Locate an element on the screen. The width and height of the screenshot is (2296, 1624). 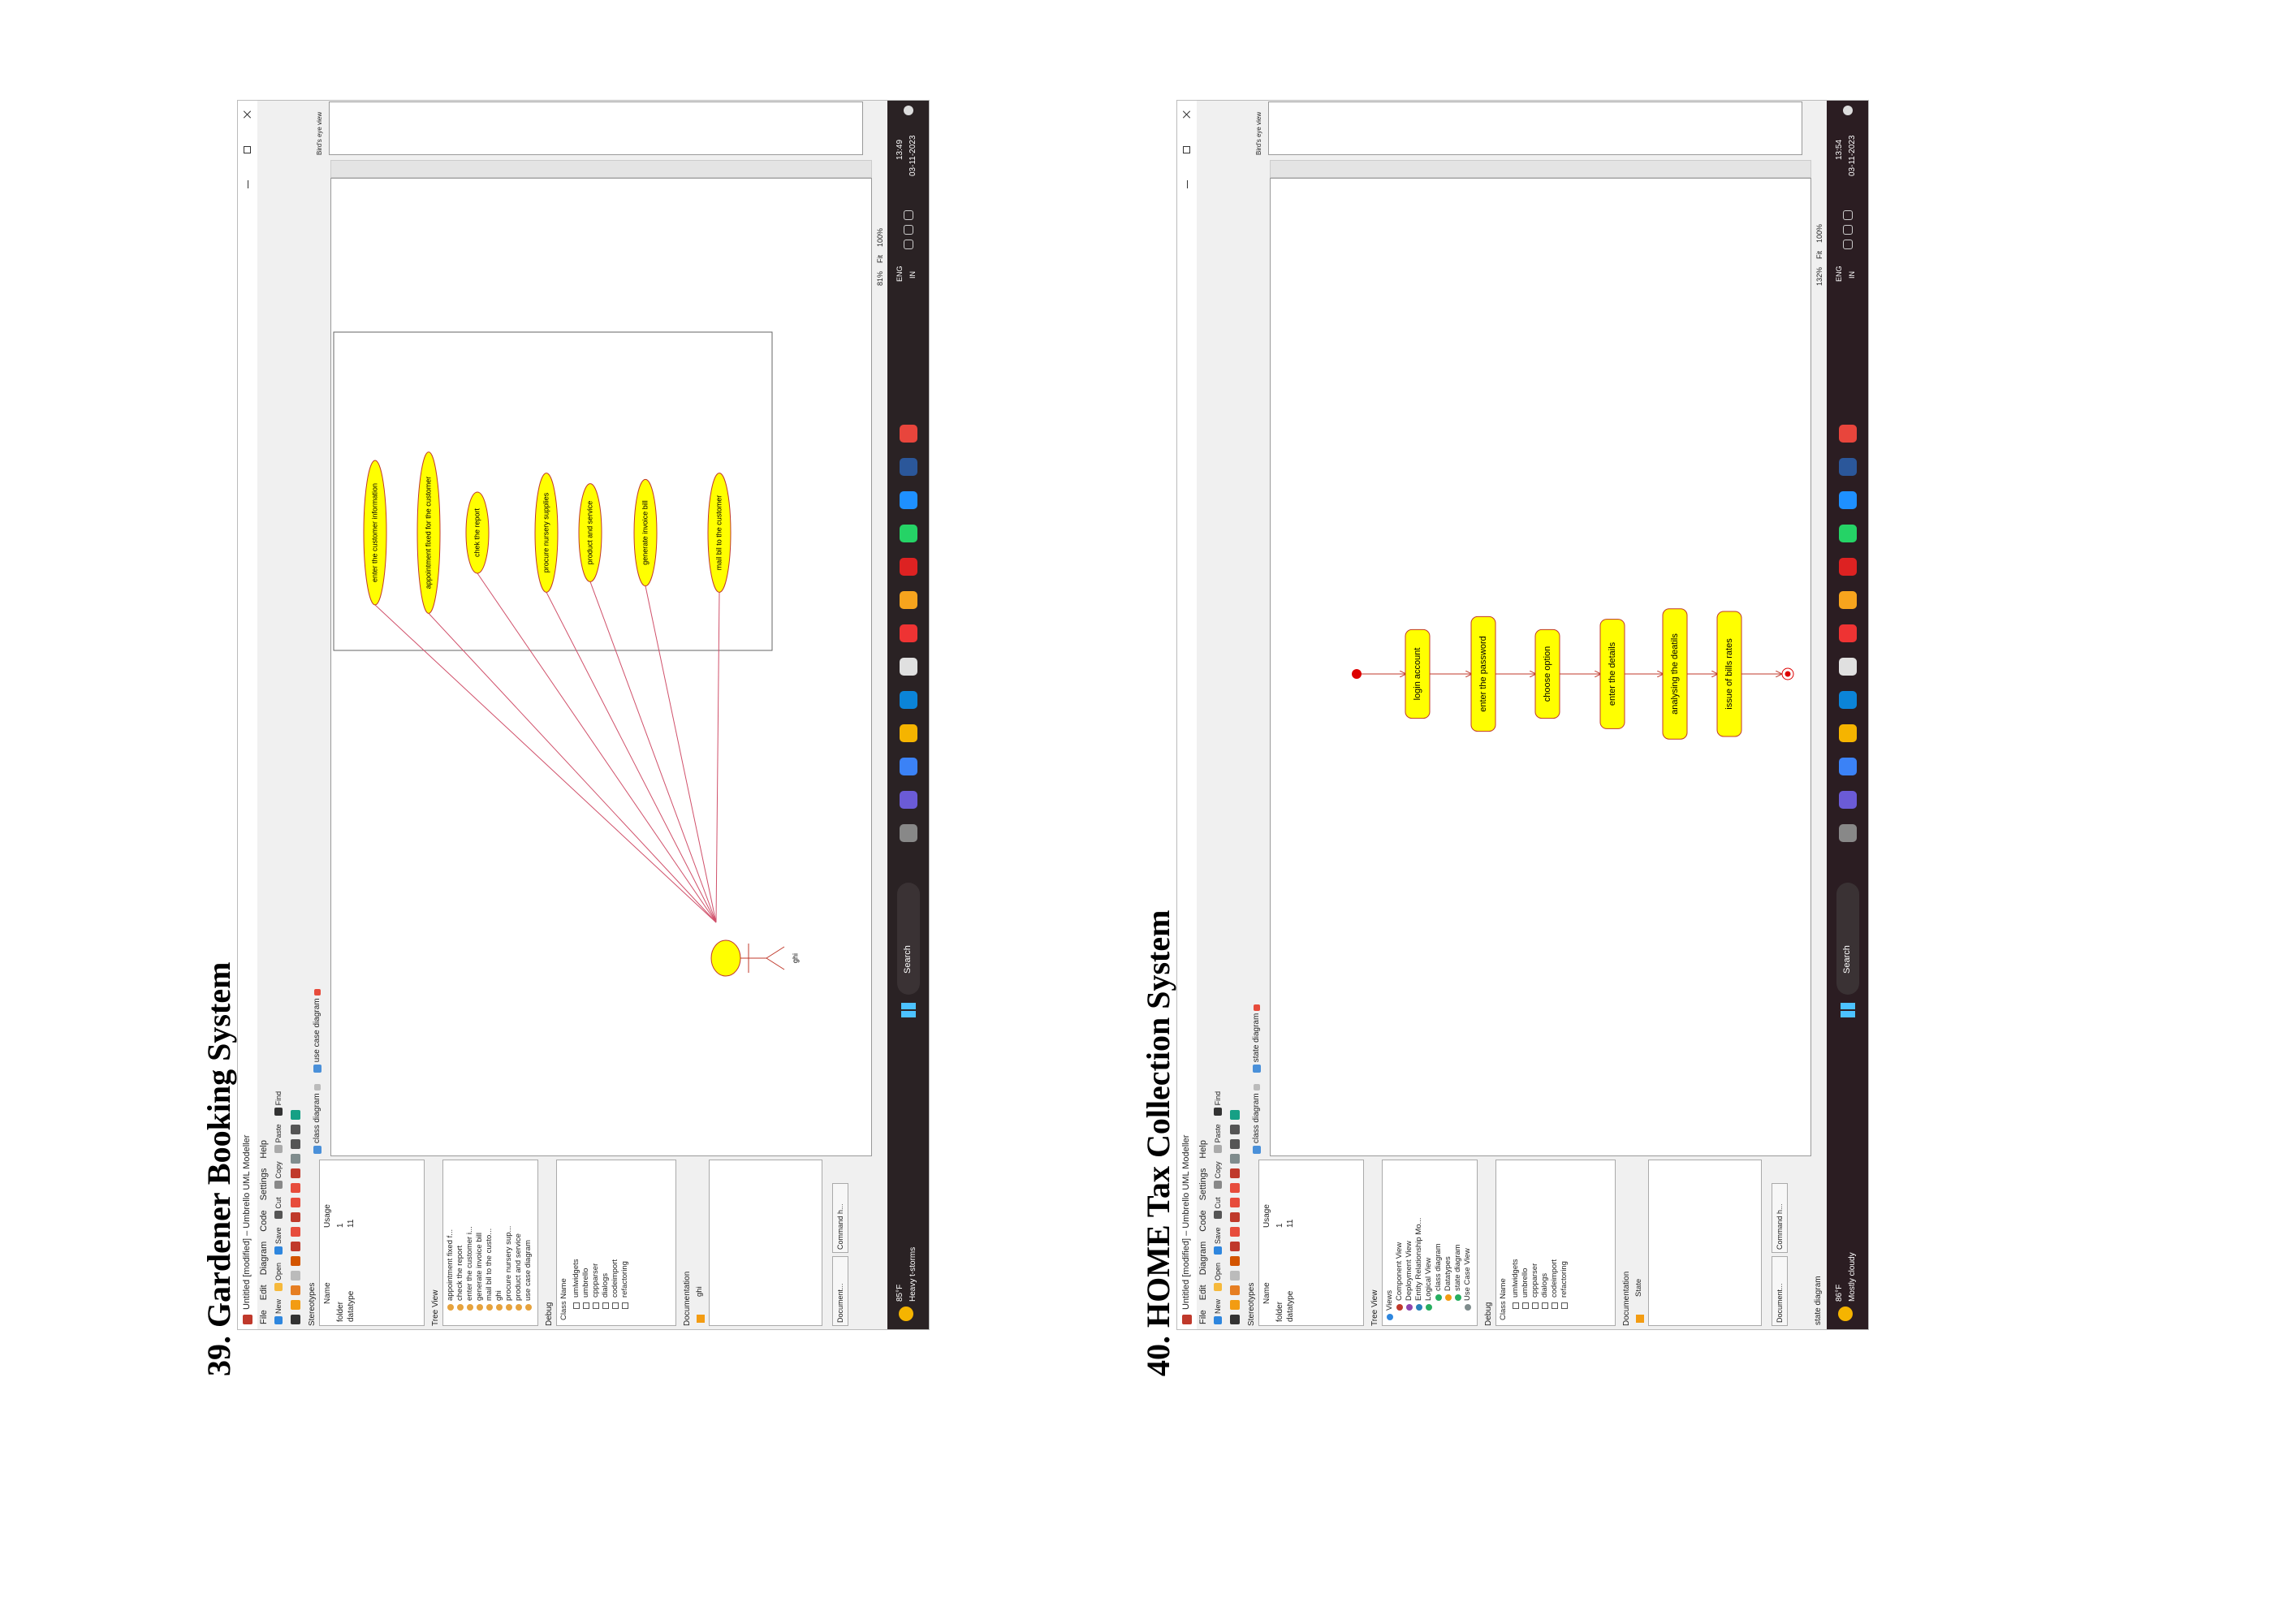
tree-item: use case diagram is located at coordinates (529, 1271).